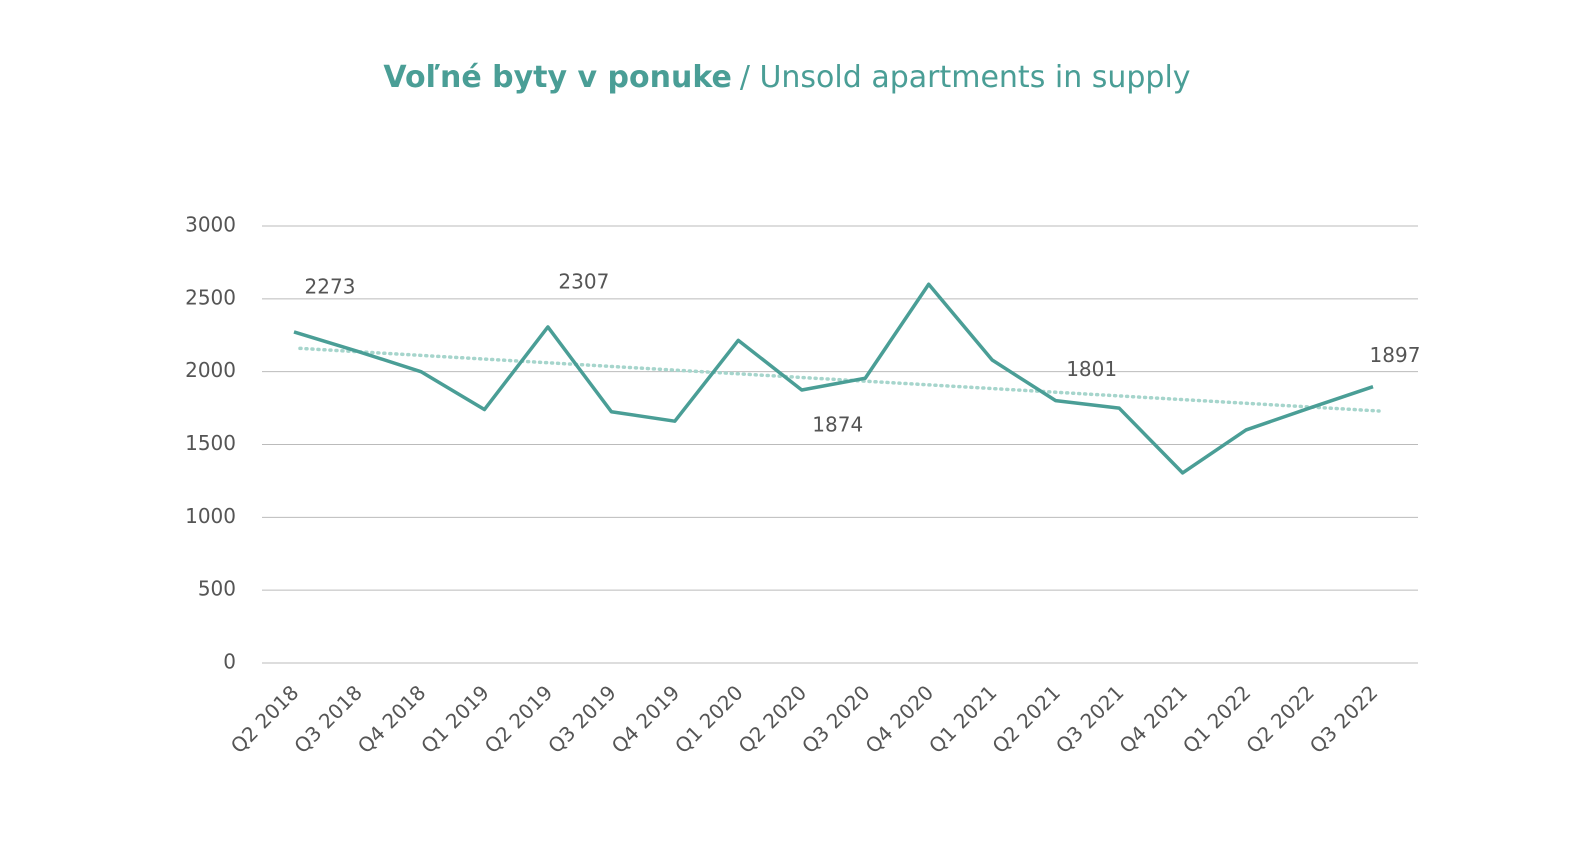 This screenshot has width=1577, height=851. Describe the element at coordinates (392, 719) in the screenshot. I see `x-tick-label: Q4 2018` at that location.